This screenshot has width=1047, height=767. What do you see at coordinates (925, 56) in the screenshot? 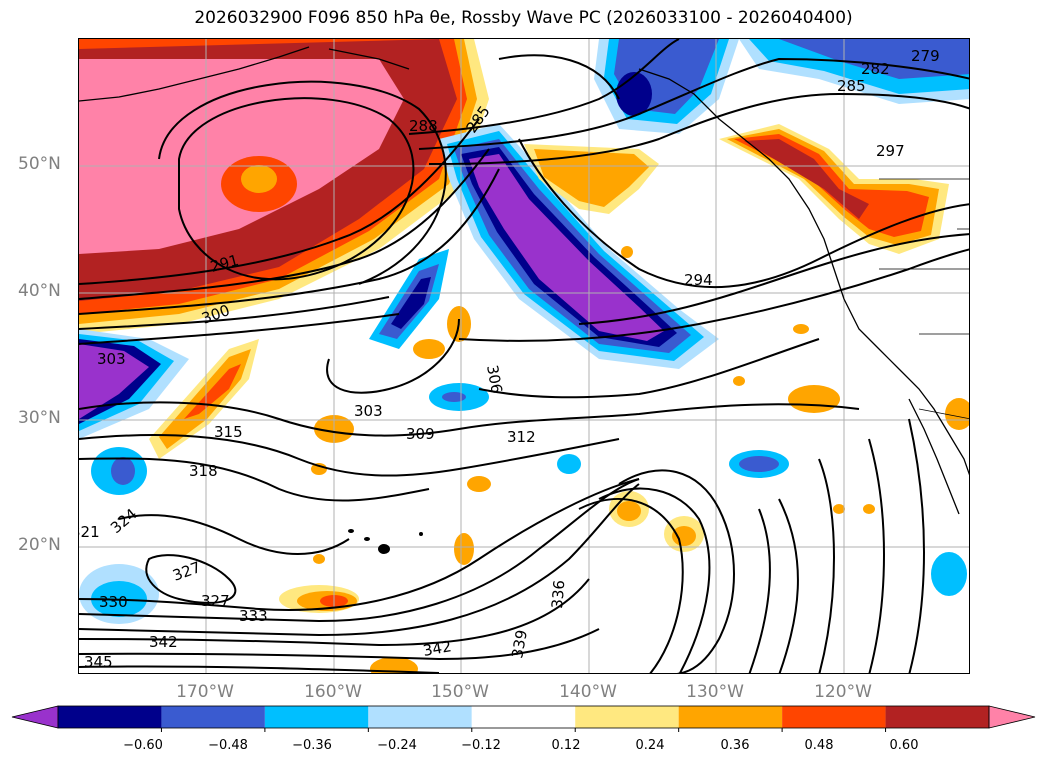
I see `contour-label: 279` at bounding box center [925, 56].